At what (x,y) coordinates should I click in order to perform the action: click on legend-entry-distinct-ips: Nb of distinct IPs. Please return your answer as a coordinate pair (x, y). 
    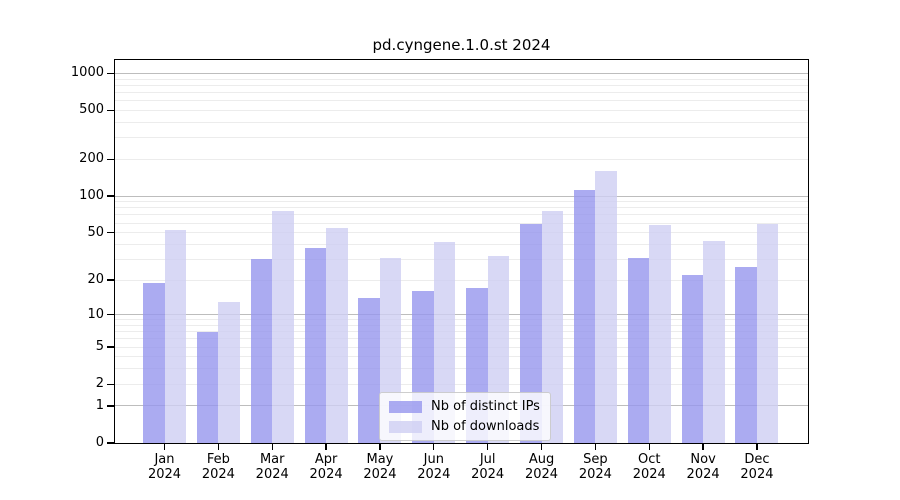
    Looking at the image, I should click on (464, 406).